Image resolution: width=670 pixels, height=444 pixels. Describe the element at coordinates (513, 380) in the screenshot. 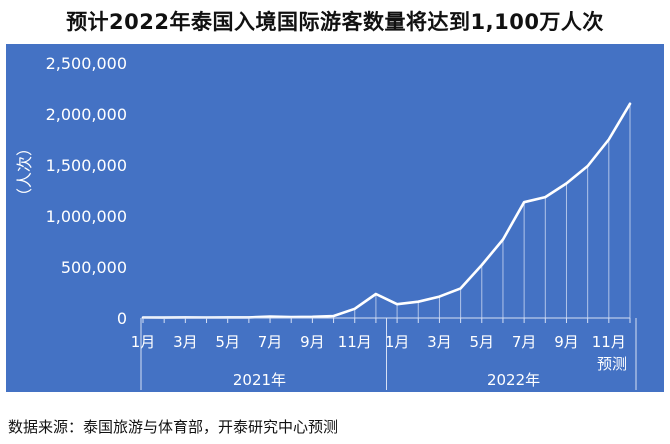

I see `year-label: 2022年` at that location.